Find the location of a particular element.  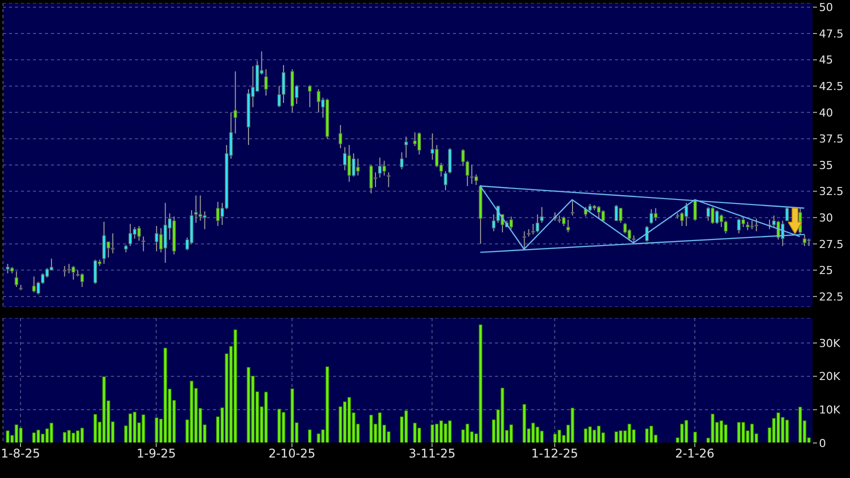

y-tick-label: 22.5 is located at coordinates (831, 297).